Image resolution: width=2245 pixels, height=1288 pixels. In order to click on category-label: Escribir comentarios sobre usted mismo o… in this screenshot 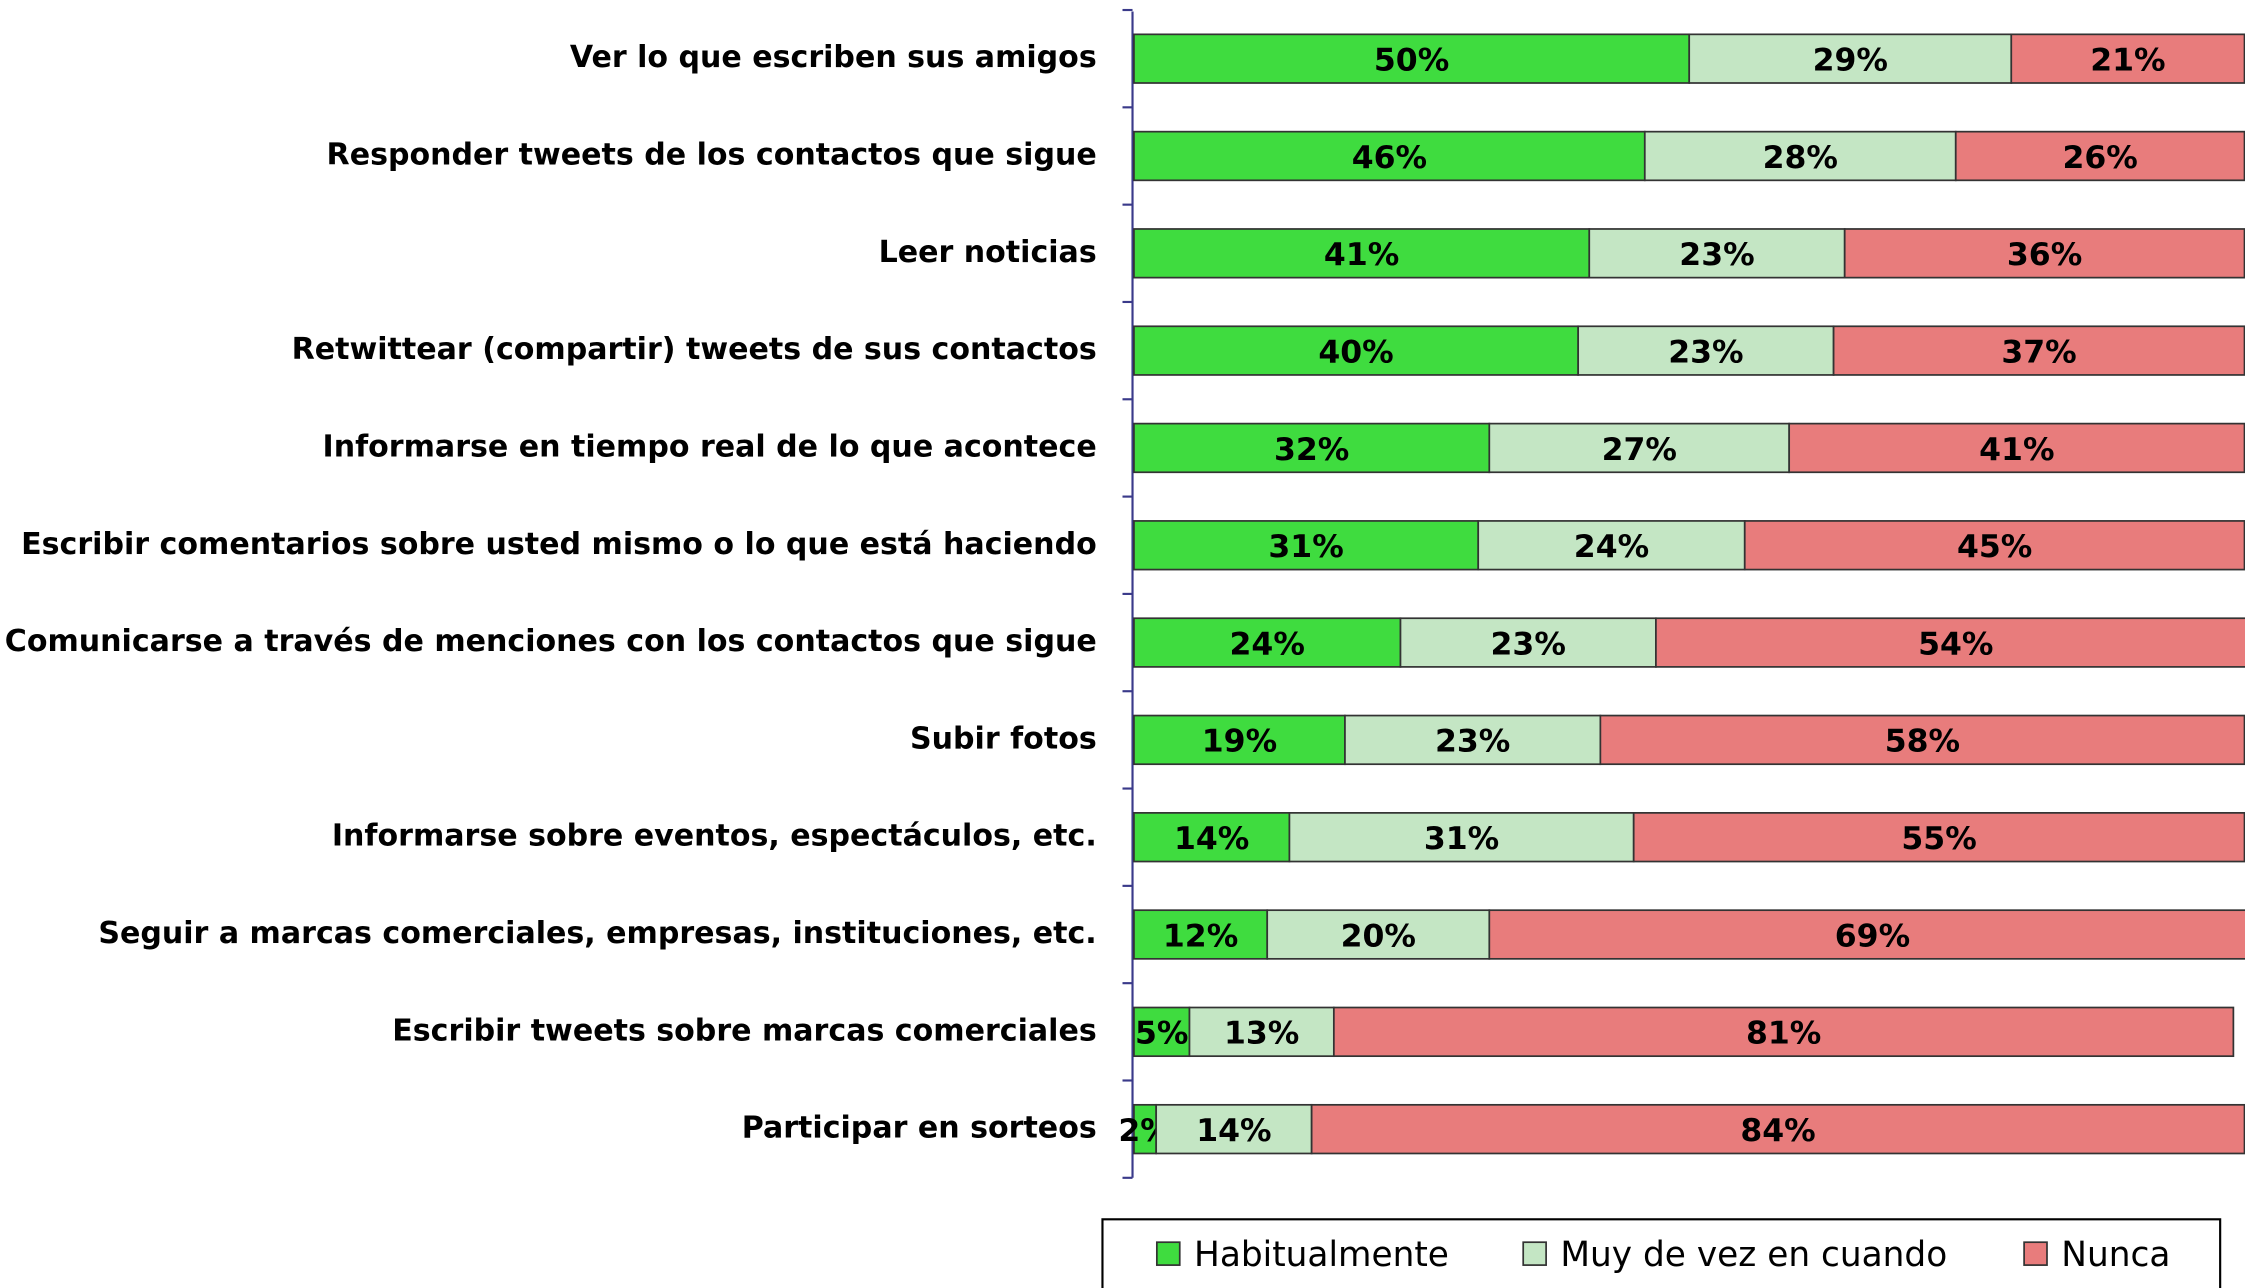, I will do `click(559, 544)`.